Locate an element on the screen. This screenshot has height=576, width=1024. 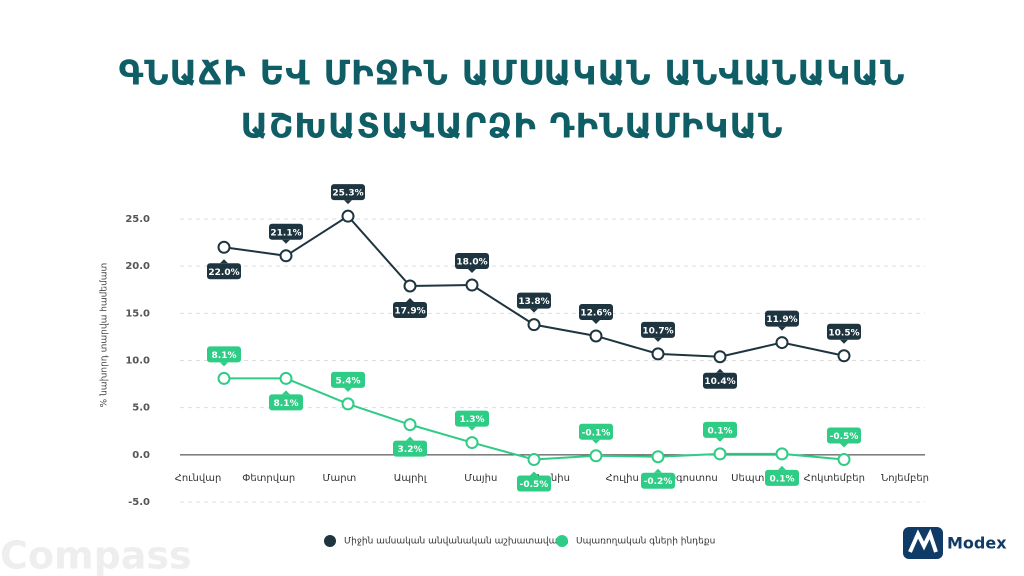
y-tick-label: 5.0 is located at coordinates (141, 408).